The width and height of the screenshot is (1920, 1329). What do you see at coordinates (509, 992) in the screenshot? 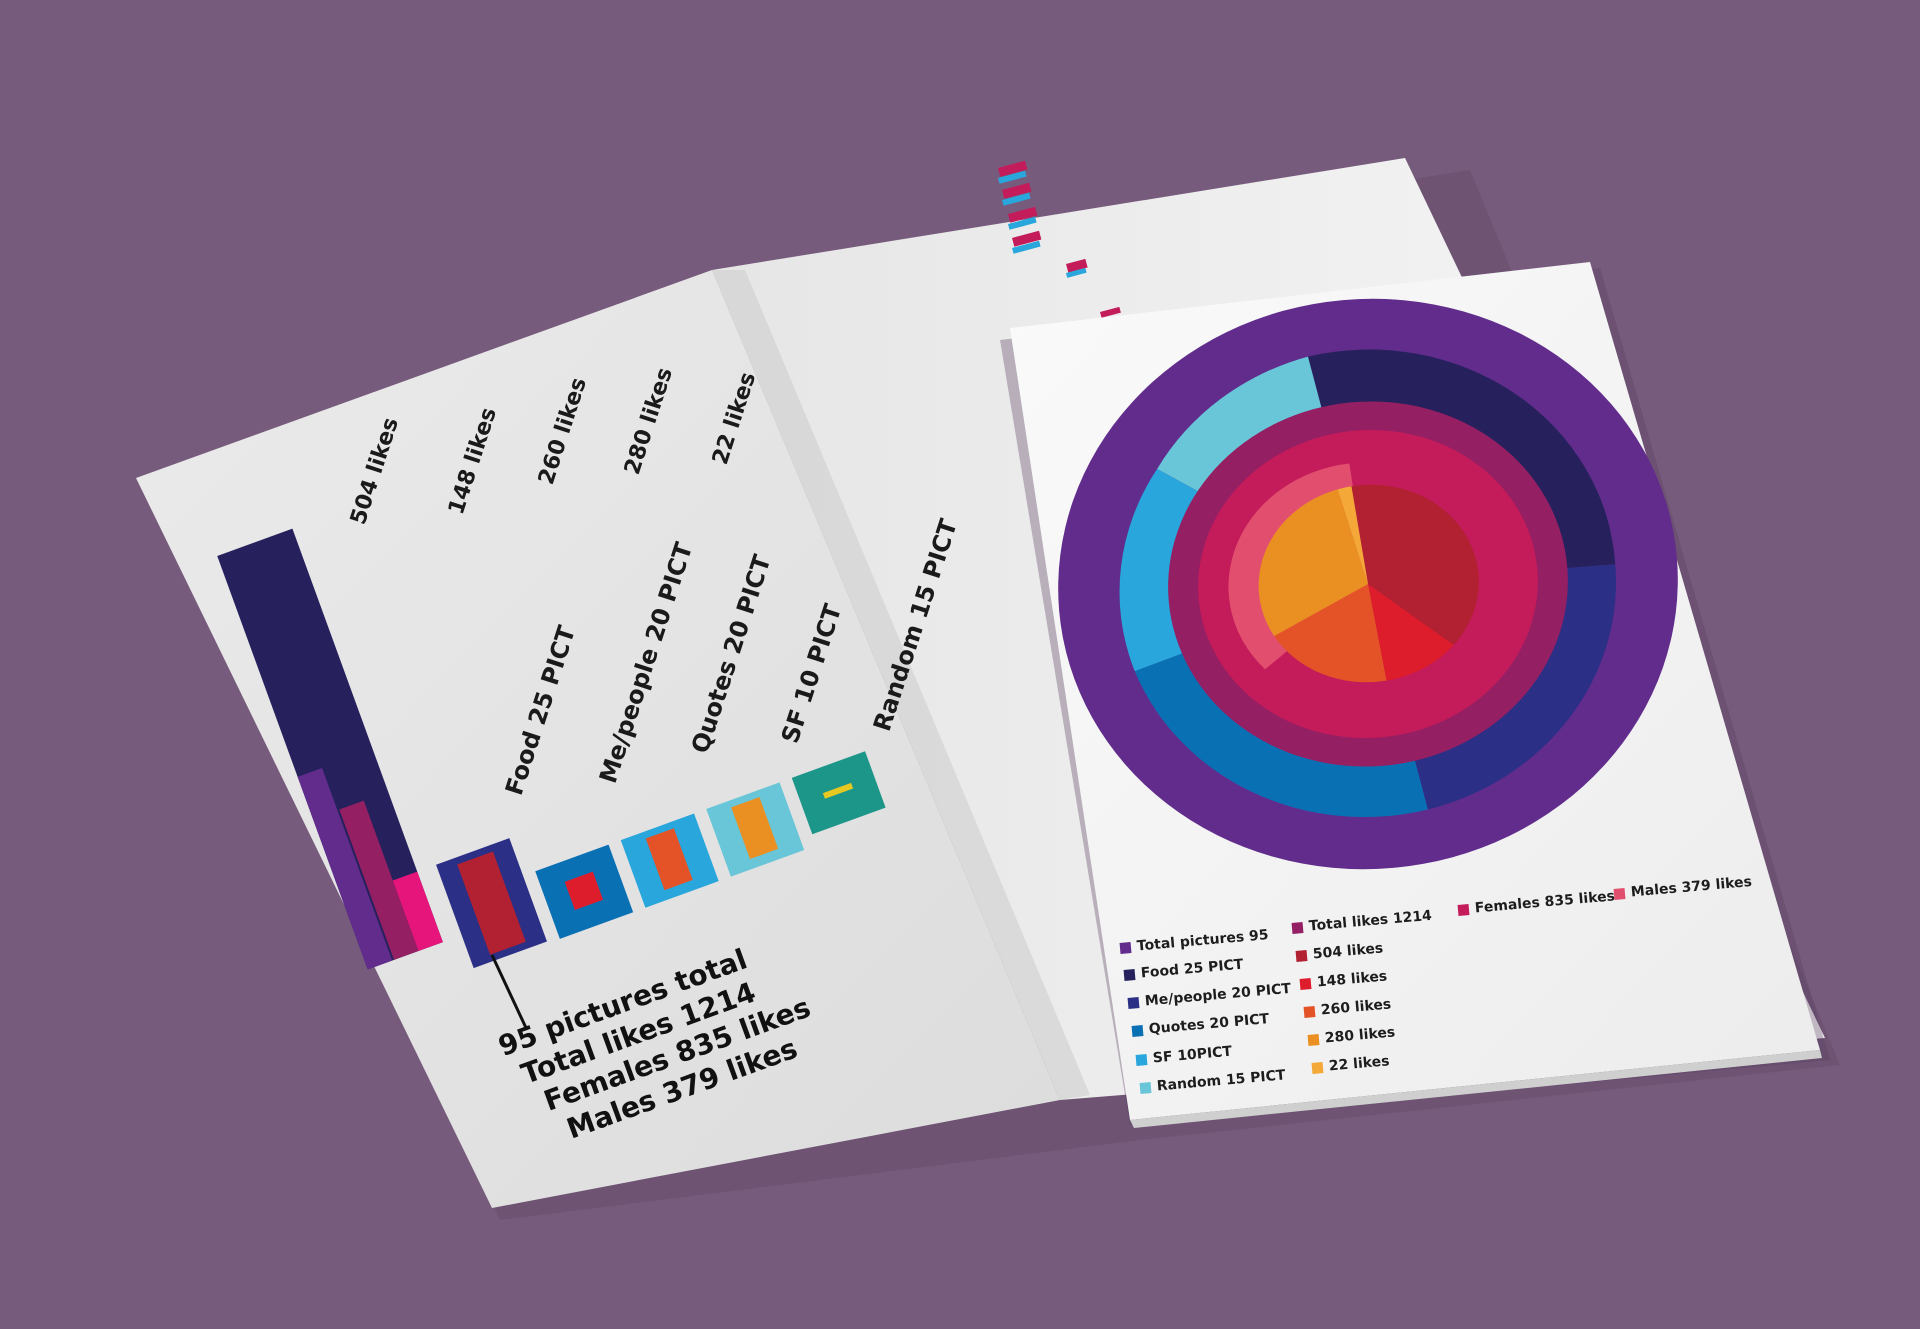
I see `summary-pointer` at bounding box center [509, 992].